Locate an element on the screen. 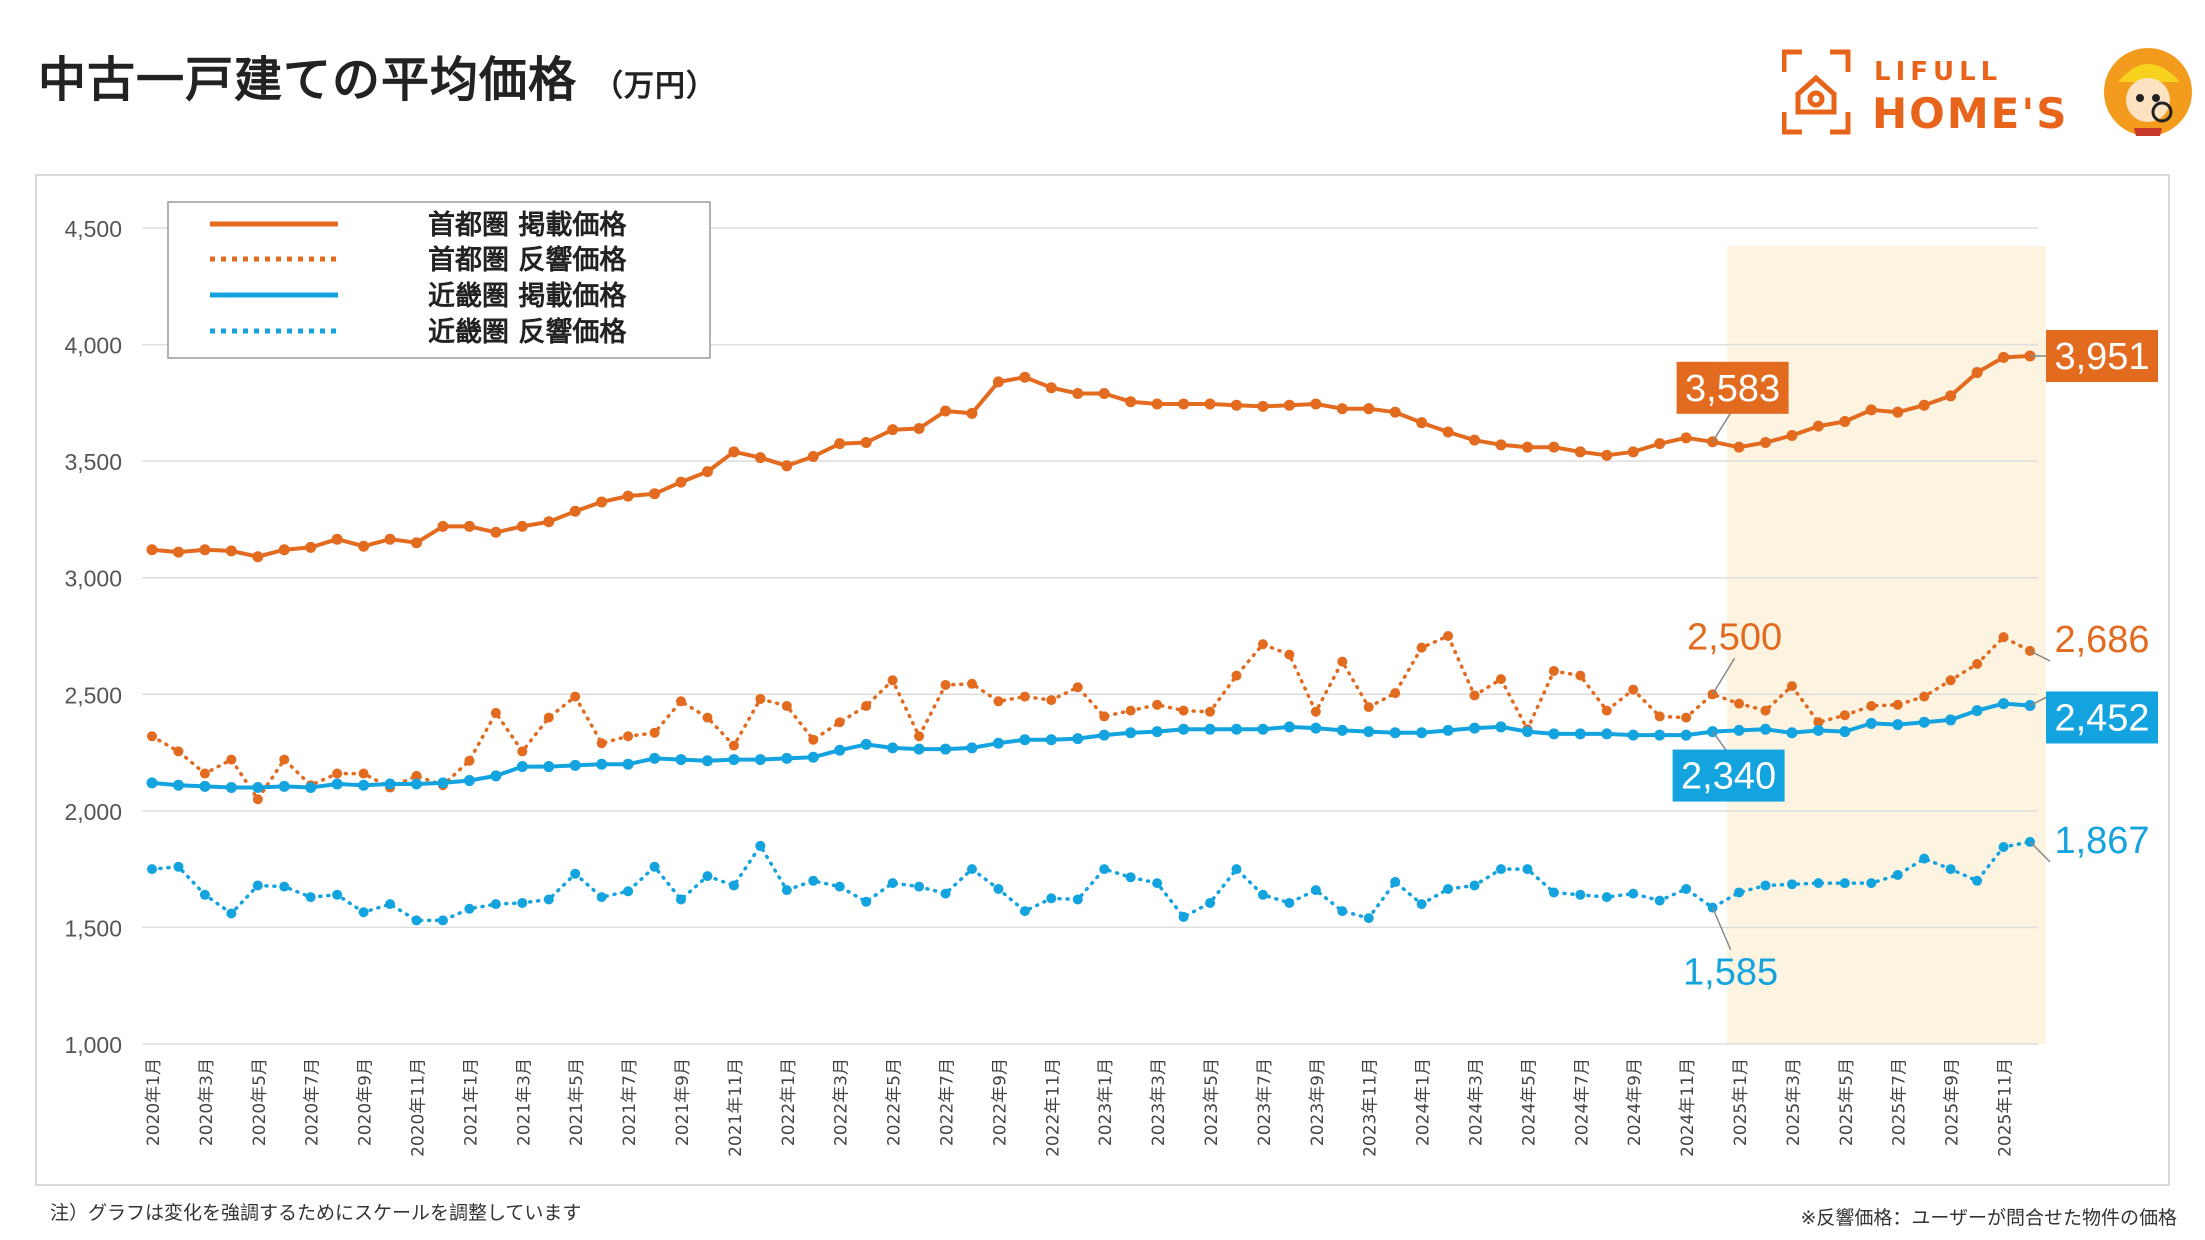 Image resolution: width=2205 pixels, height=1240 pixels. x-tick-label: 2023年1月 is located at coordinates (1106, 1102).